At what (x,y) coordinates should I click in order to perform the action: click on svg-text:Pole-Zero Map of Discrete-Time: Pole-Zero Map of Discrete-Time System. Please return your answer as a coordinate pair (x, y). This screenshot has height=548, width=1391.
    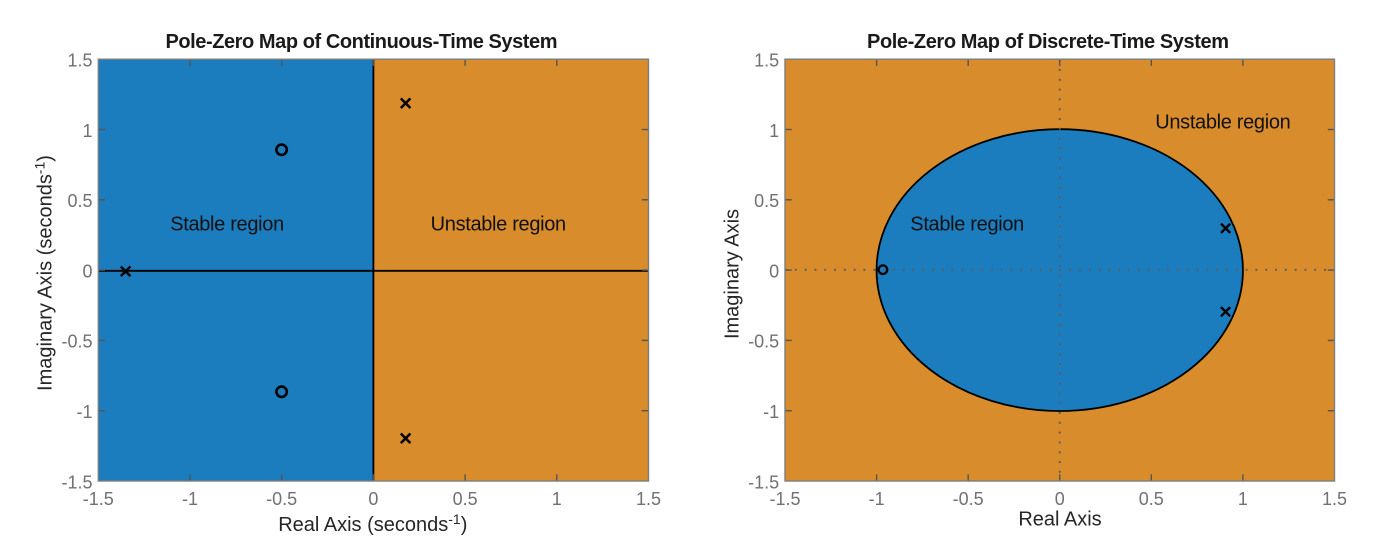
    Looking at the image, I should click on (1048, 42).